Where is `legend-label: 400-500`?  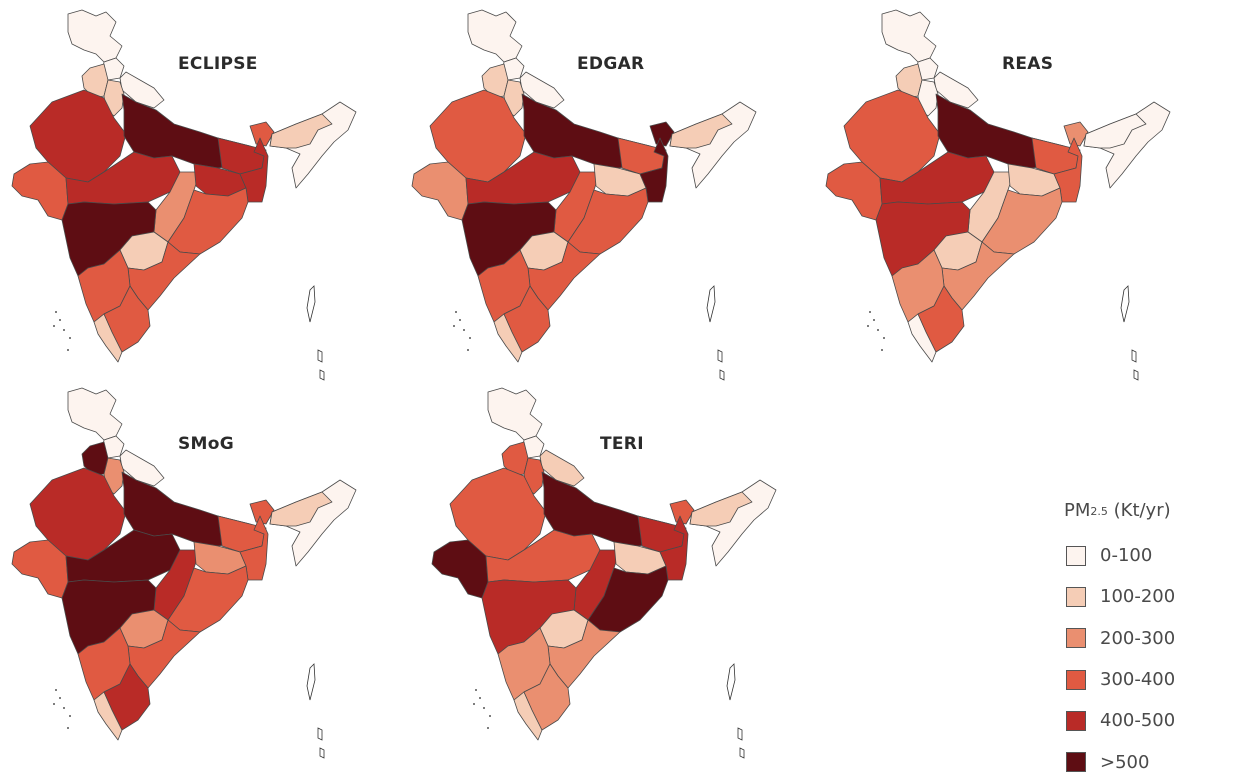 legend-label: 400-500 is located at coordinates (1138, 721).